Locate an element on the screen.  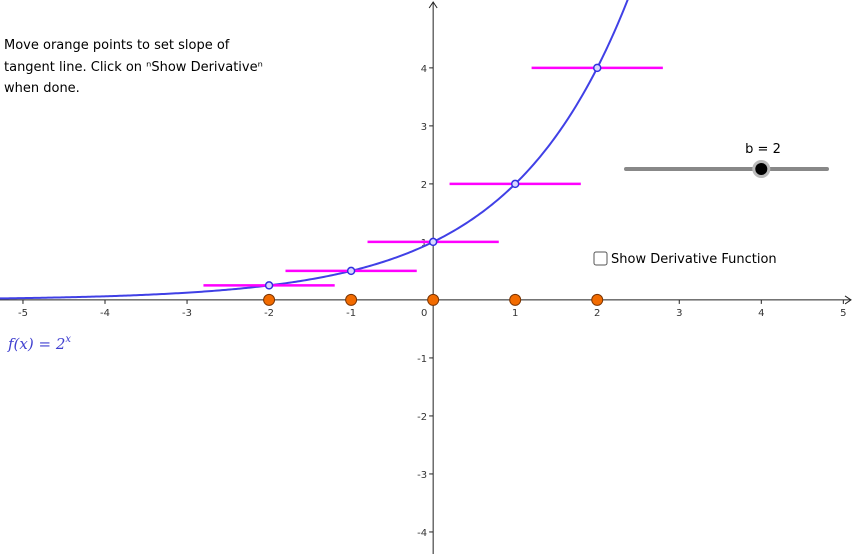
checkbox-label: Show Derivative Function is located at coordinates (694, 259).